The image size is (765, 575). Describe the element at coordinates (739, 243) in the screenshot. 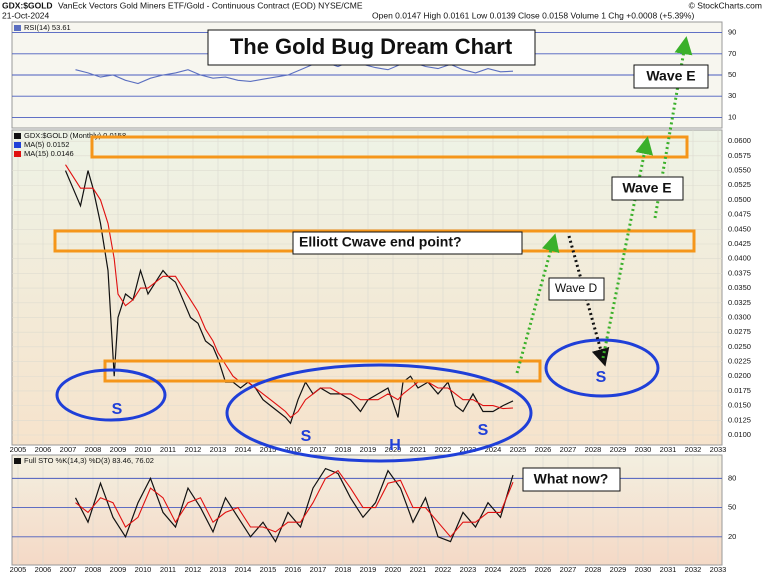

I see `y-tick-label: 0.0425` at that location.